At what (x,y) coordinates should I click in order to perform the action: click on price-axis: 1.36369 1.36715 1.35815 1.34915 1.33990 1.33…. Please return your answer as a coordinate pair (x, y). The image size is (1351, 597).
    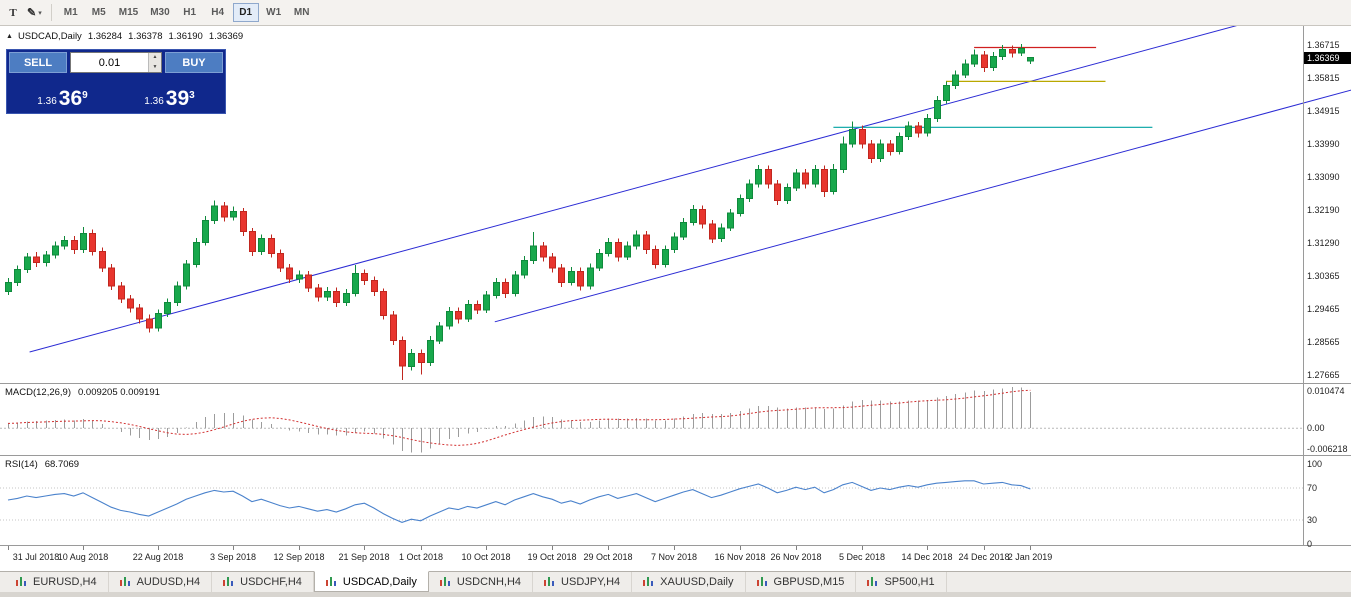
    Looking at the image, I should click on (1327, 204).